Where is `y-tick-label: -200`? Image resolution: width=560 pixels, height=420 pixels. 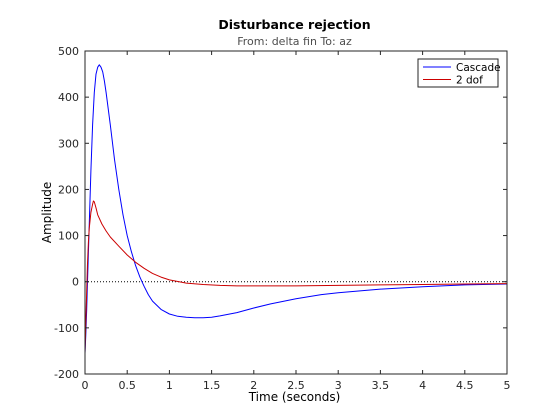 y-tick-label: -200 is located at coordinates (66, 374).